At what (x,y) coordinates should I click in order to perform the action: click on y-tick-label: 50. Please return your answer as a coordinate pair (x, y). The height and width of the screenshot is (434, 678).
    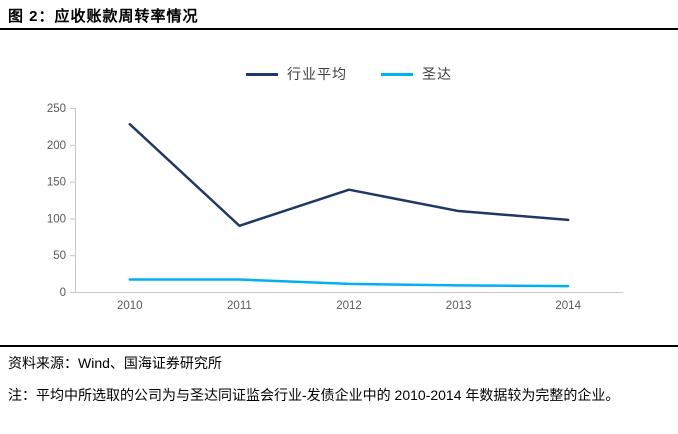
    Looking at the image, I should click on (59, 256).